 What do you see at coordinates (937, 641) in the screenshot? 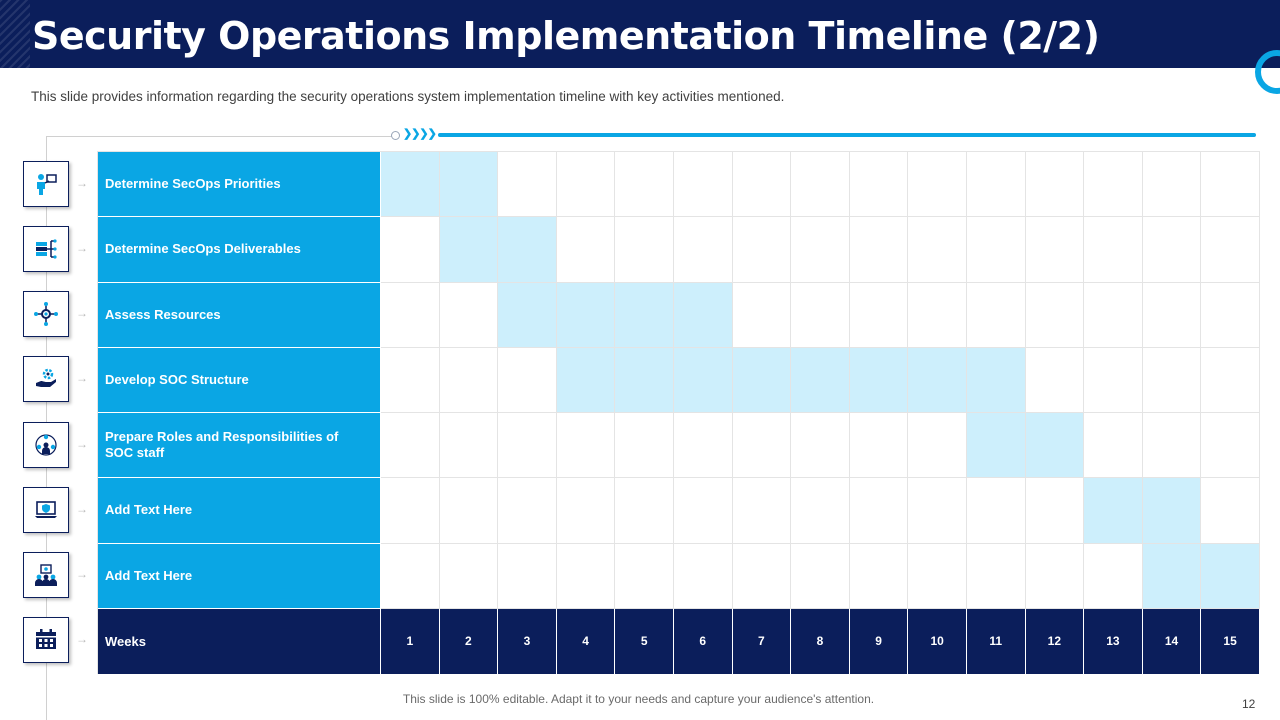
I see `week-number: 10` at bounding box center [937, 641].